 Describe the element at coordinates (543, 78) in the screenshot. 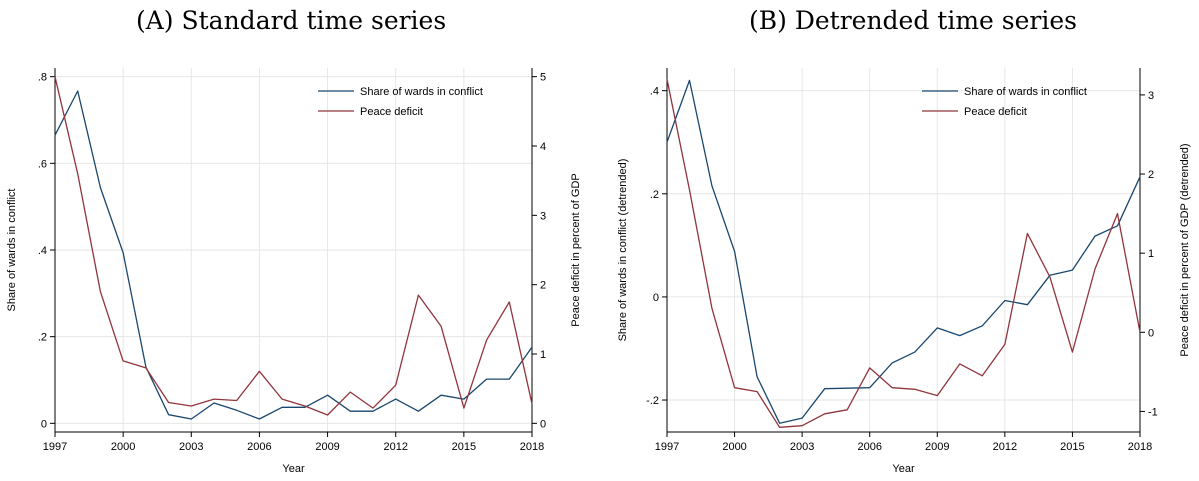

I see `y-tick-label-right: 5` at that location.